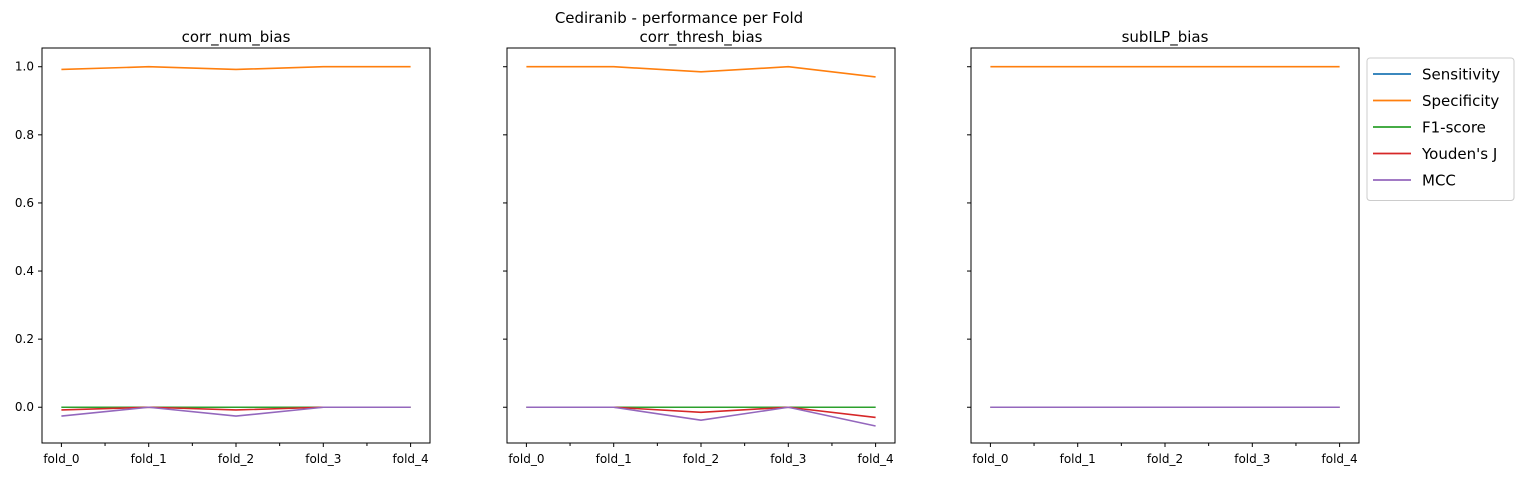 Image resolution: width=1524 pixels, height=478 pixels. What do you see at coordinates (24, 407) in the screenshot?
I see `y-tick-label: 0.0` at bounding box center [24, 407].